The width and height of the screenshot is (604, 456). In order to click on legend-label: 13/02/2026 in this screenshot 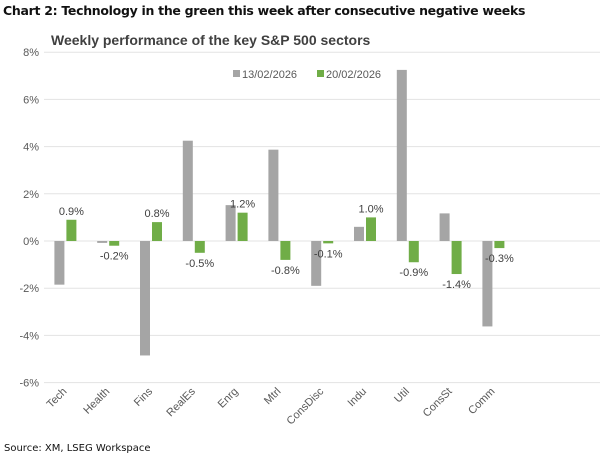, I will do `click(269, 75)`.